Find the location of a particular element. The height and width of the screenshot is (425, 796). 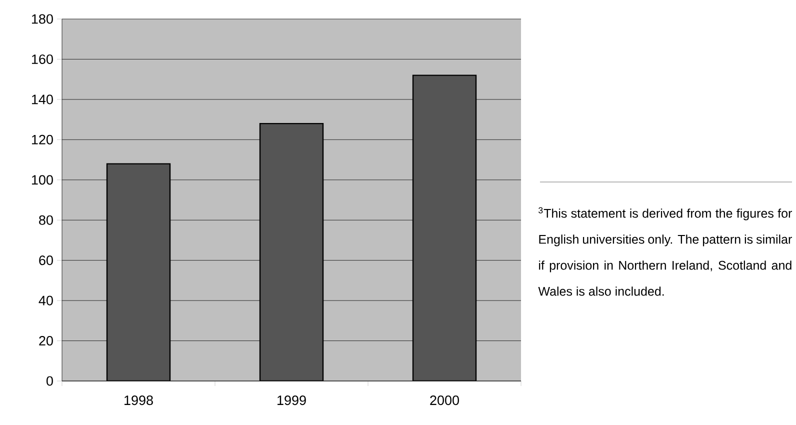

x-tick-label: 1999 is located at coordinates (292, 401).